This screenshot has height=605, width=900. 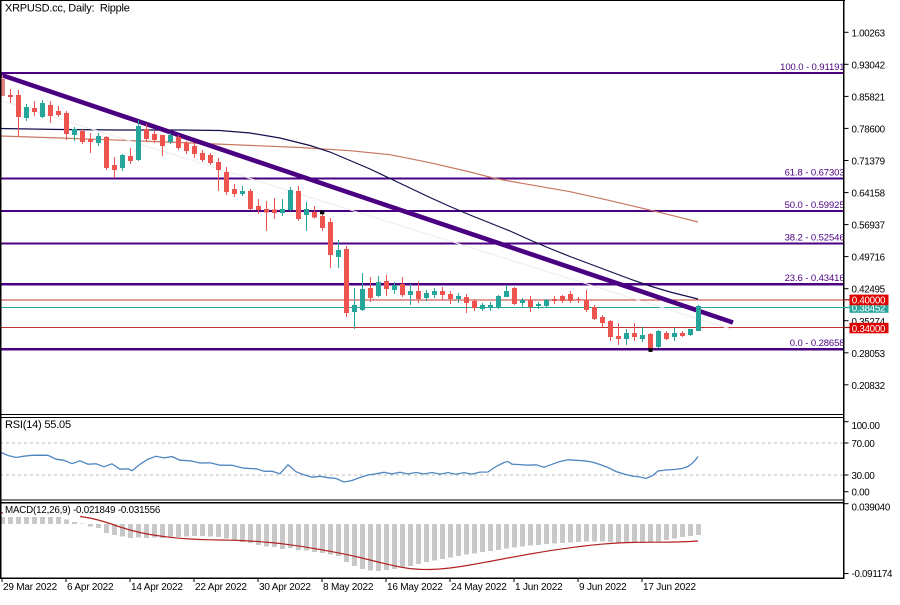 What do you see at coordinates (285, 587) in the screenshot?
I see `svg-text: 30 Apr 2022` at bounding box center [285, 587].